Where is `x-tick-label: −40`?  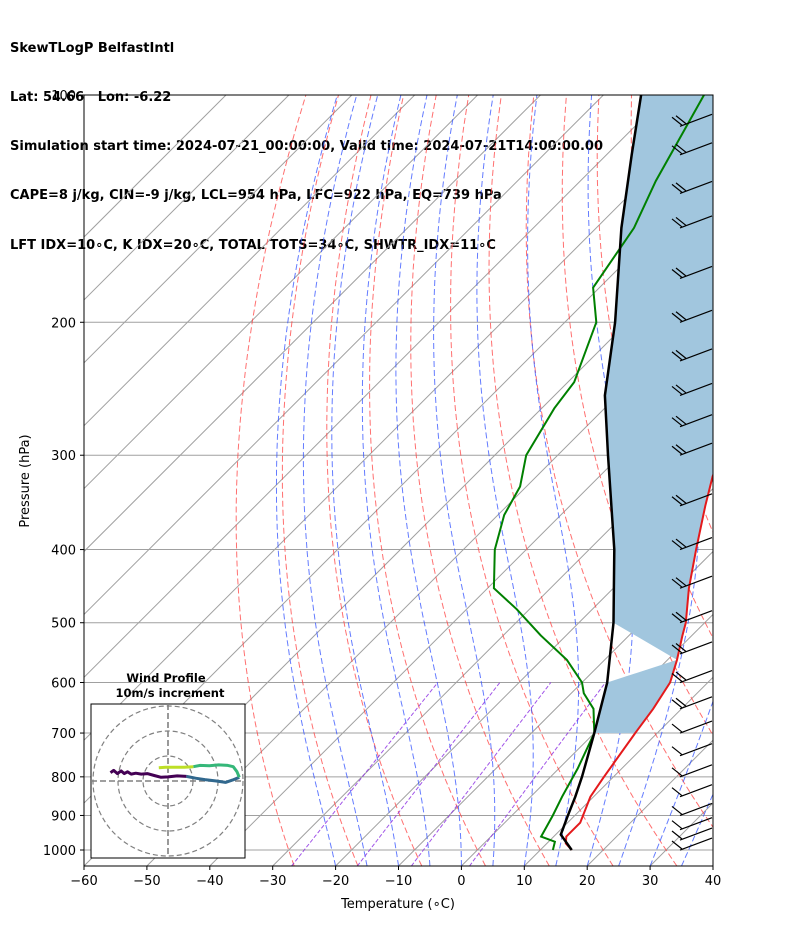
x-tick-label: −40 is located at coordinates (209, 881).